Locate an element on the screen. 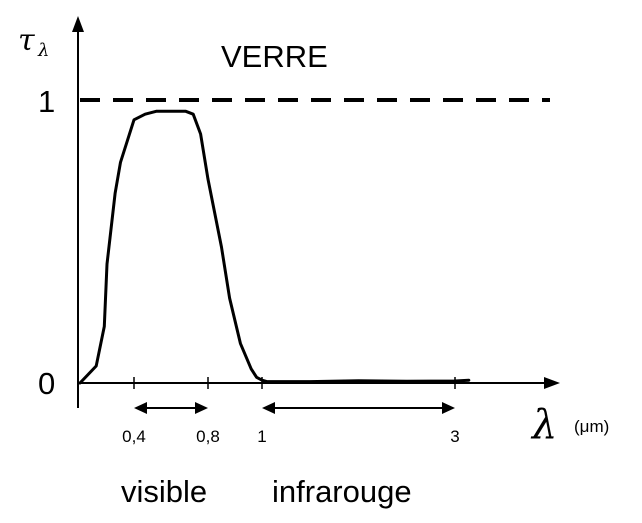 The width and height of the screenshot is (642, 523). x-tick-label: 3 is located at coordinates (454, 436).